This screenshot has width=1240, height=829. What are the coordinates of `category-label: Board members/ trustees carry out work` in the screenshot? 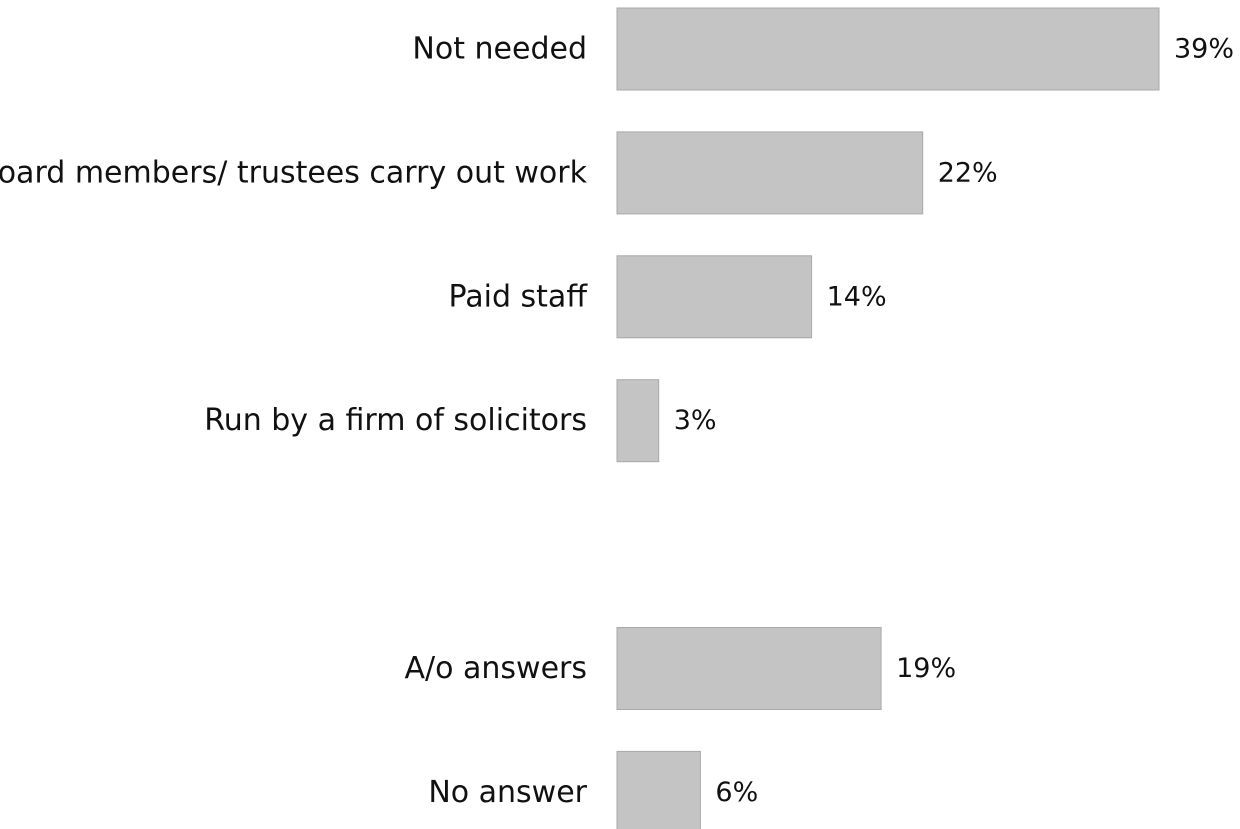 It's located at (294, 172).